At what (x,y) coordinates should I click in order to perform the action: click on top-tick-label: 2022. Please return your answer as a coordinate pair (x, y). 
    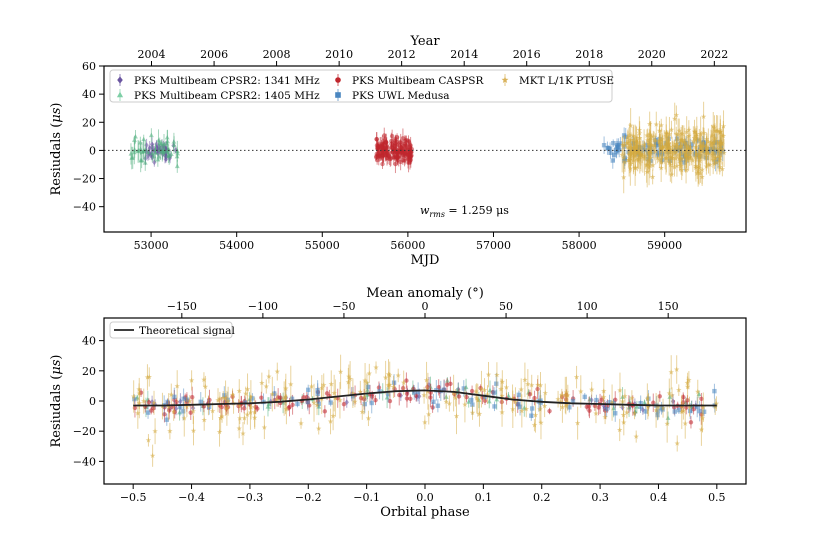
    Looking at the image, I should click on (714, 54).